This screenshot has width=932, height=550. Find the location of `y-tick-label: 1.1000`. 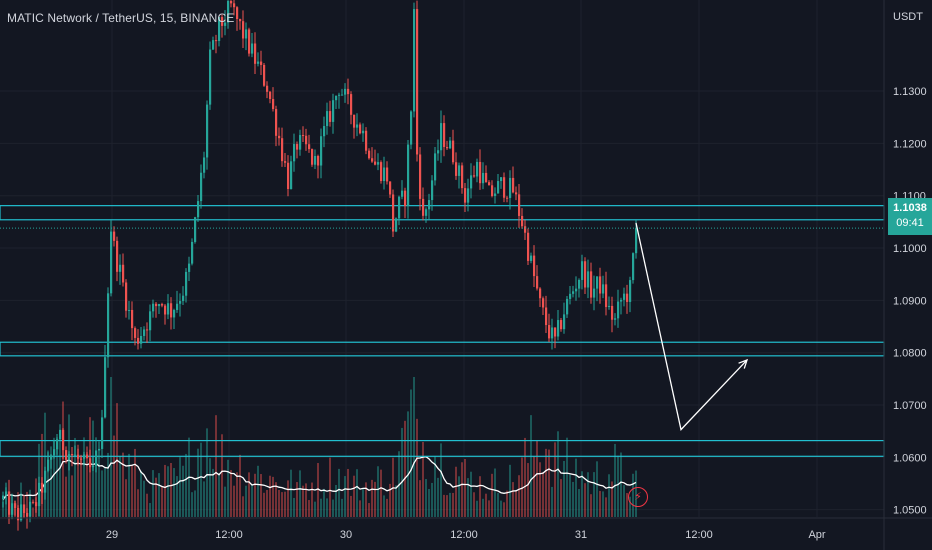

y-tick-label: 1.1000 is located at coordinates (910, 249).